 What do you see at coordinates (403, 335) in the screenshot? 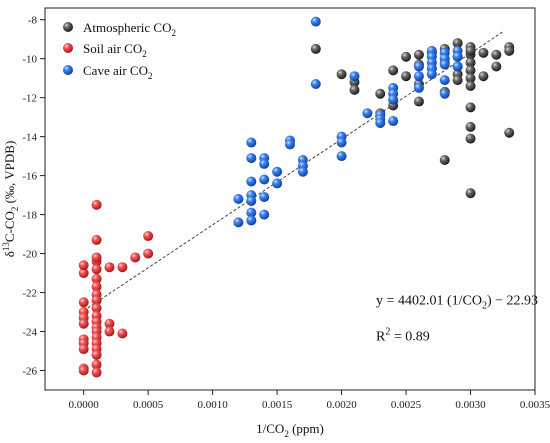
I see `r-squared-label: R2 = 0.89` at bounding box center [403, 335].